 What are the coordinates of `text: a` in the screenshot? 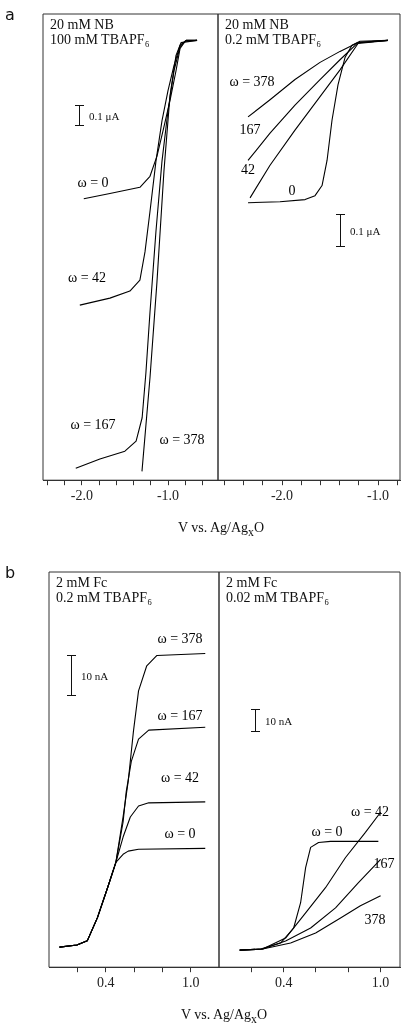 It's located at (10, 14).